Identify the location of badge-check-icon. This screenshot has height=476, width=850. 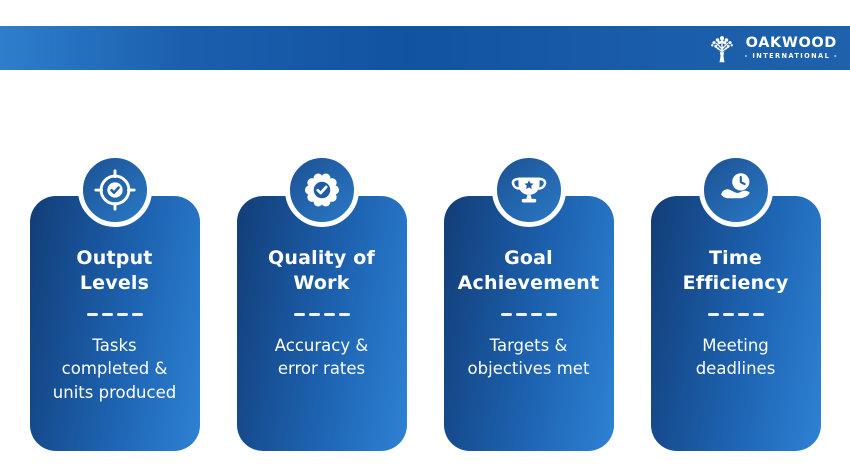
(321, 190).